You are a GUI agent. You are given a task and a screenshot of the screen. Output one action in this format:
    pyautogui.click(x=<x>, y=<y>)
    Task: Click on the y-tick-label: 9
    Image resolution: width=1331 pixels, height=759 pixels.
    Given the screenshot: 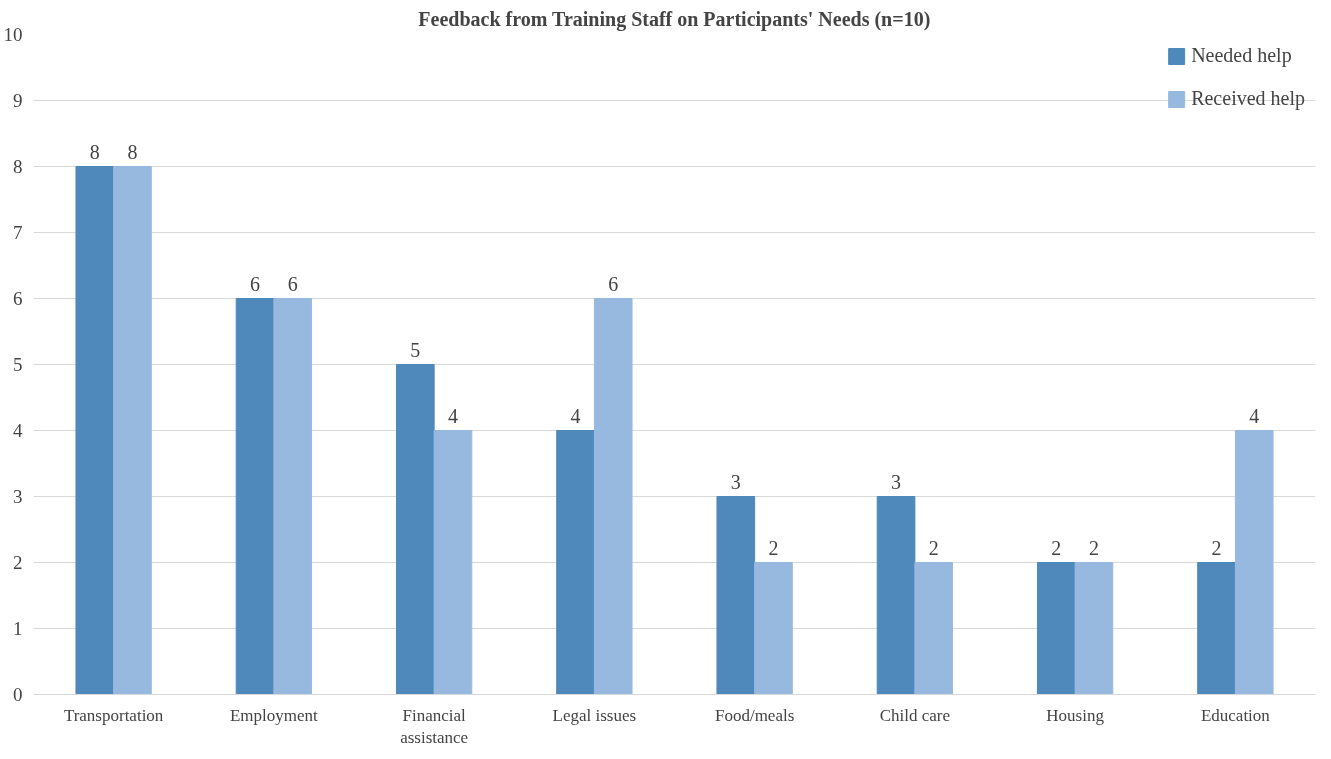 What is the action you would take?
    pyautogui.click(x=18, y=100)
    